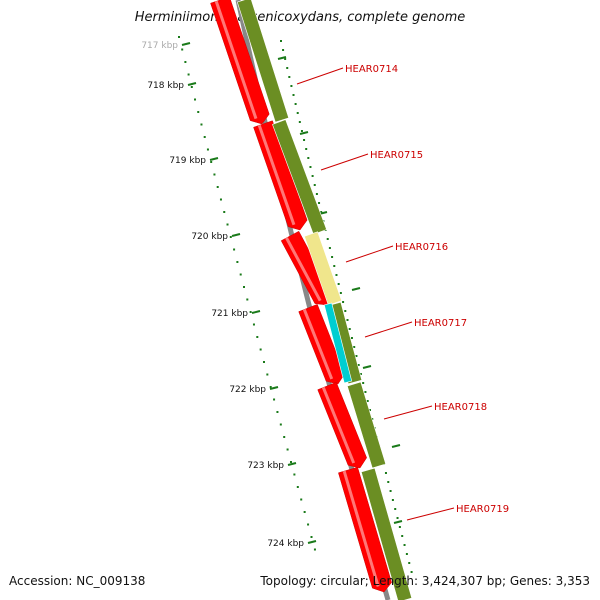 Image resolution: width=600 pixels, height=600 pixels. Describe the element at coordinates (187, 161) in the screenshot. I see `ruler-label-3: 719 kbp` at that location.